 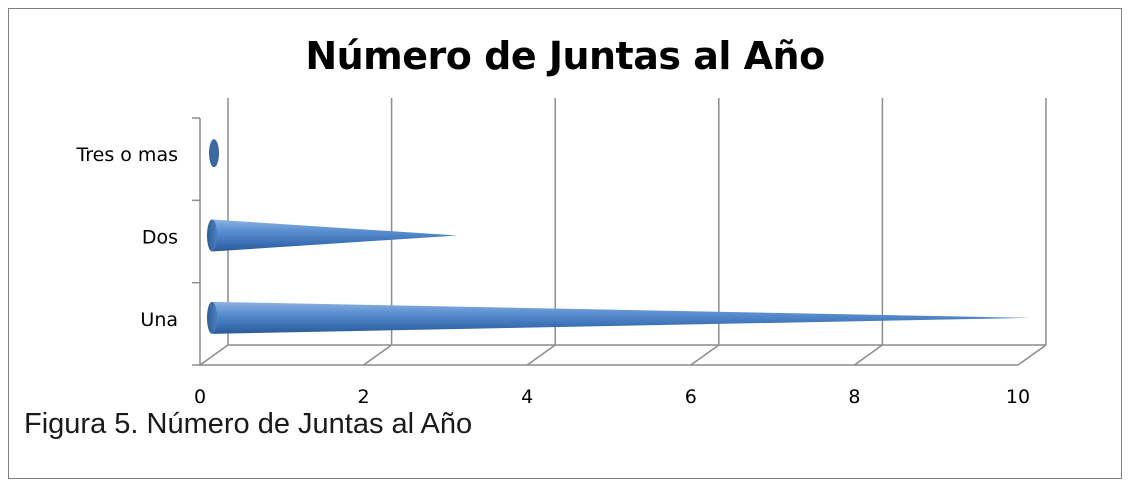 What do you see at coordinates (1018, 397) in the screenshot?
I see `x-tick-label: 10` at bounding box center [1018, 397].